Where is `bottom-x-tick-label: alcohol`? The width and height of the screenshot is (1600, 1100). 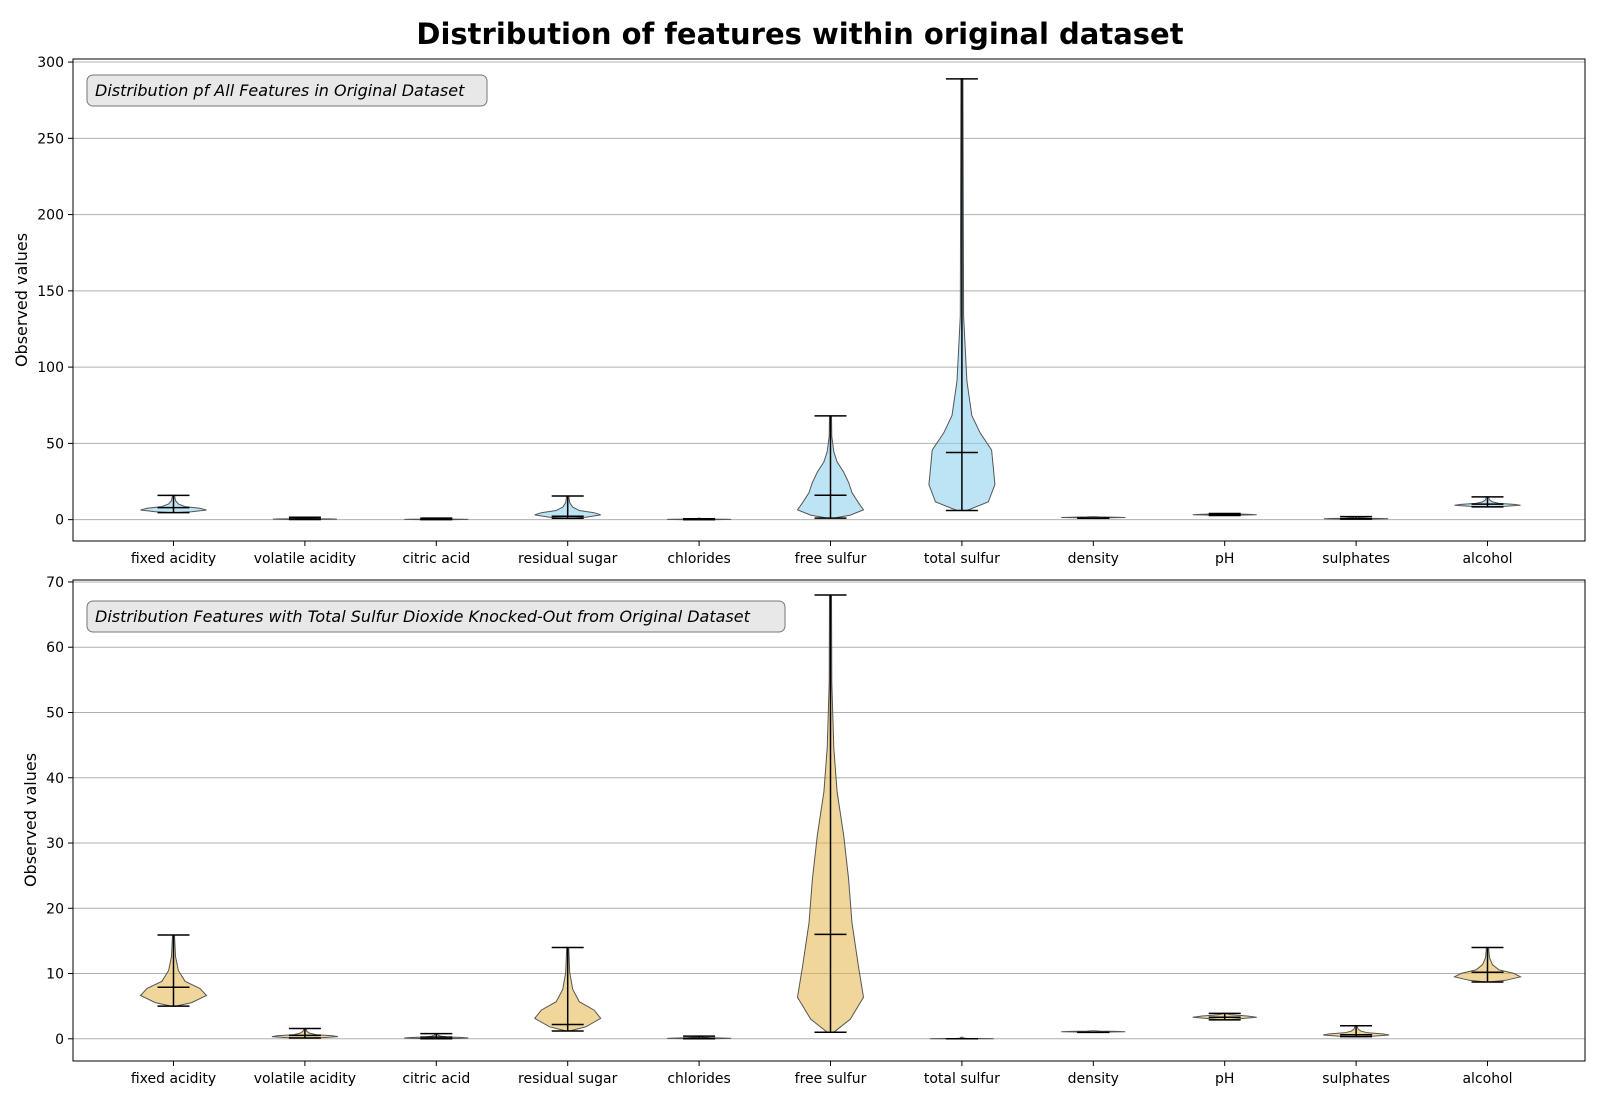 bottom-x-tick-label: alcohol is located at coordinates (1487, 1079).